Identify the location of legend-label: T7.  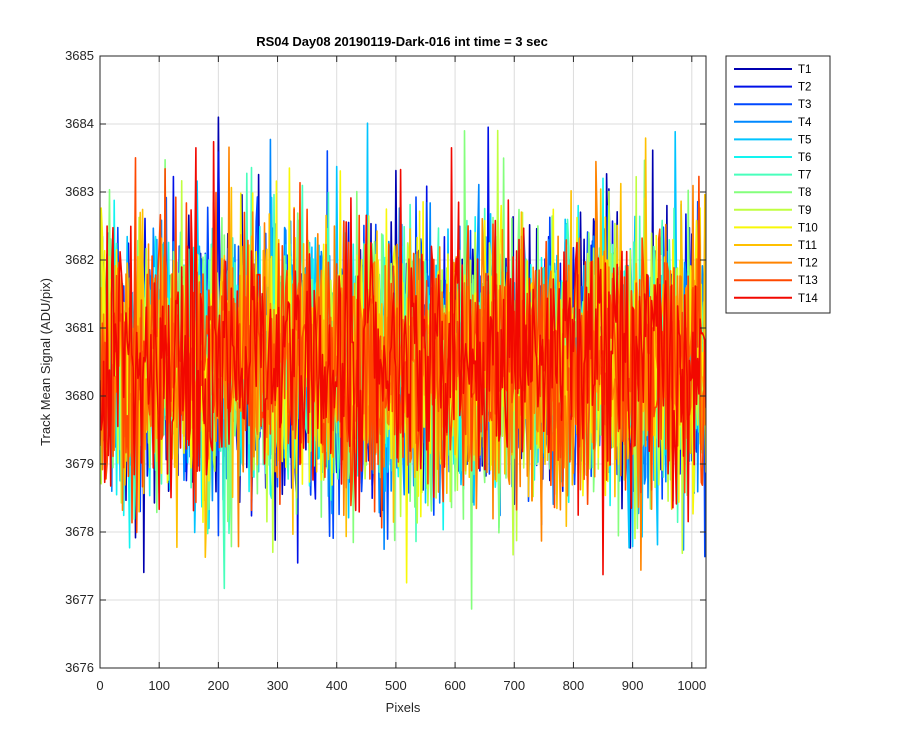
(804, 176).